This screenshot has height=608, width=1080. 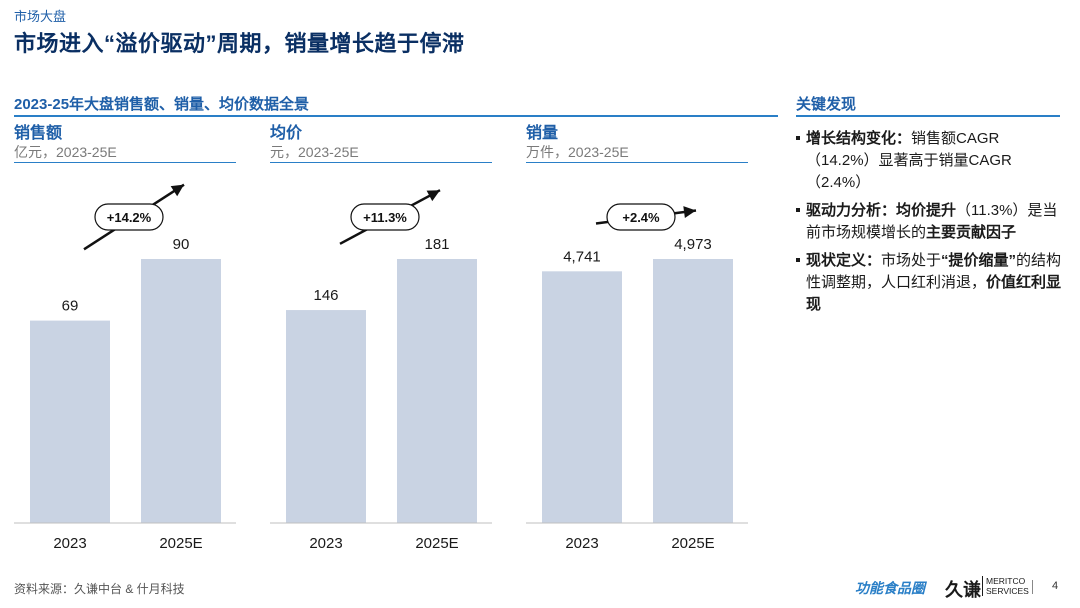 I want to click on bar-value-label: 4,741, so click(x=582, y=256).